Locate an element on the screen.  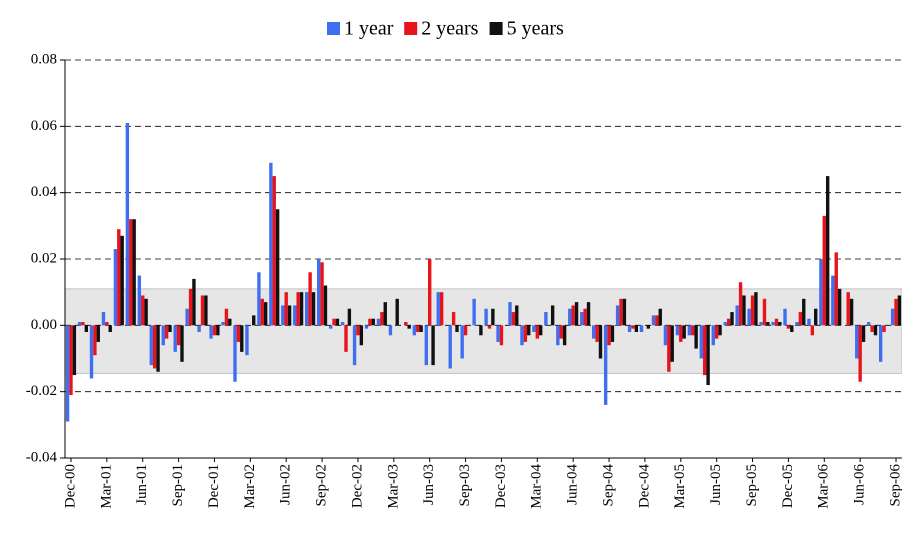
x-tick-label: Dec-03 is located at coordinates (501, 486).